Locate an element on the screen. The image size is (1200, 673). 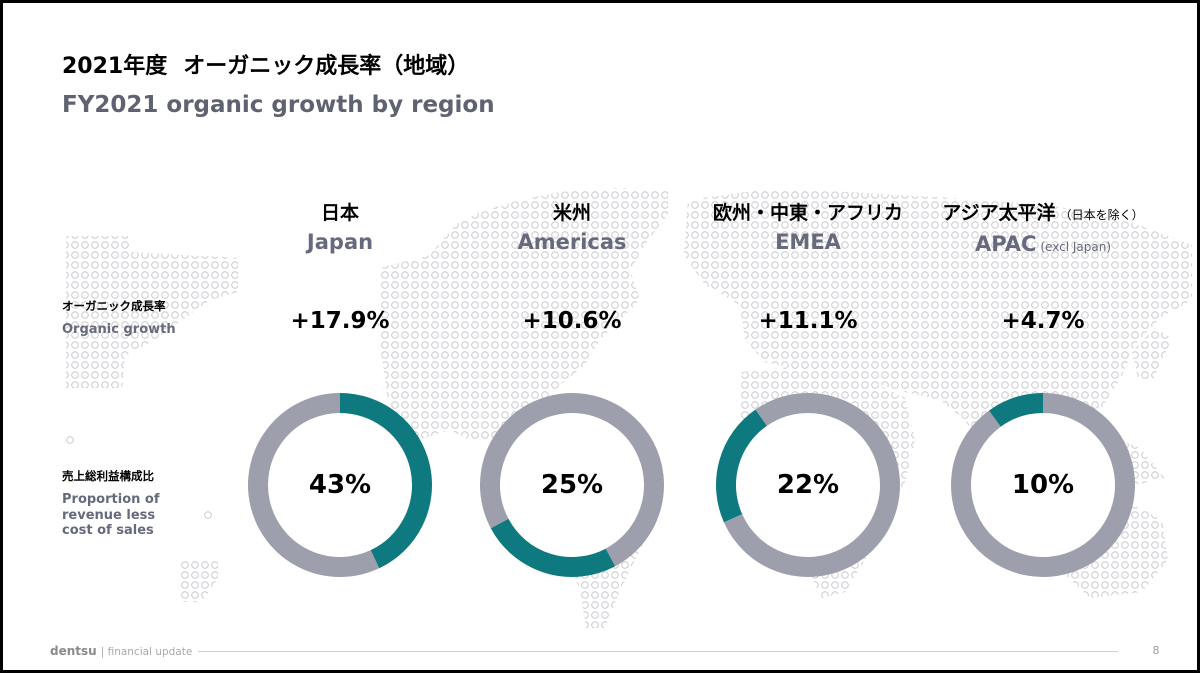
row-label-en-line: cost of sales is located at coordinates (108, 530).